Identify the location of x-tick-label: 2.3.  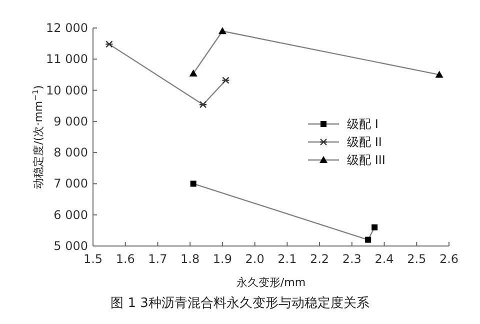
(352, 259).